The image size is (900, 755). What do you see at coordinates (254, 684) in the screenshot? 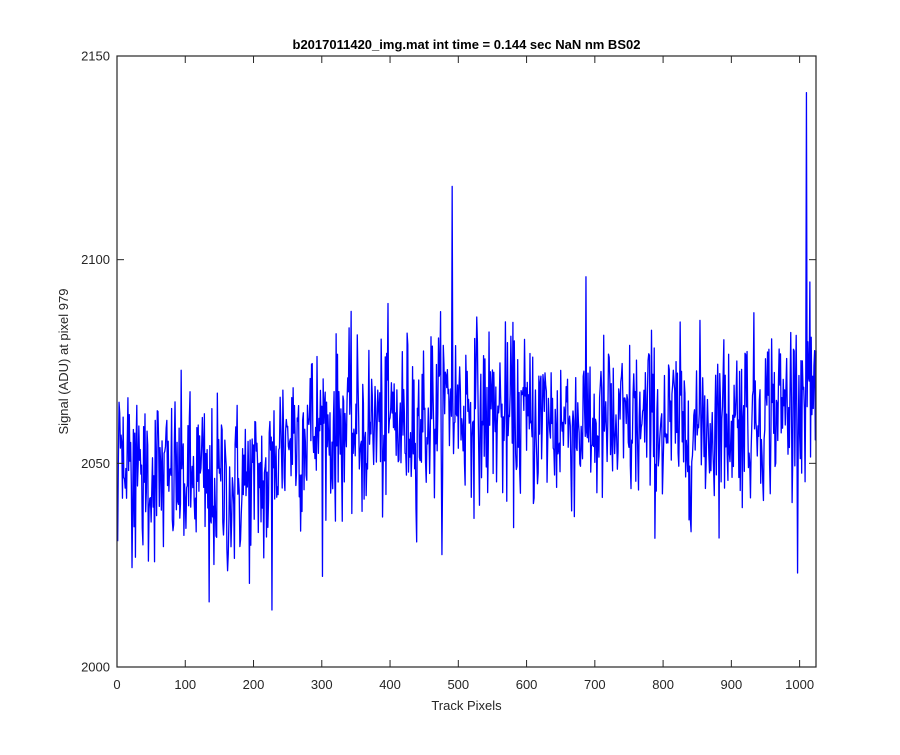
I see `x-tick-label: 200` at bounding box center [254, 684].